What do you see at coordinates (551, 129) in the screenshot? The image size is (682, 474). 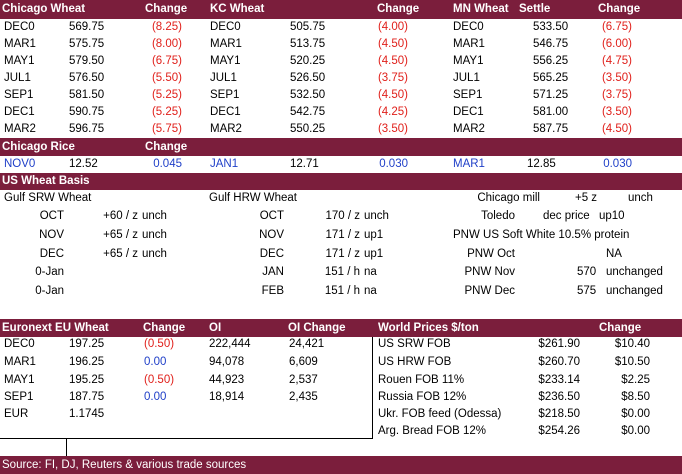 I see `price: 587.75` at bounding box center [551, 129].